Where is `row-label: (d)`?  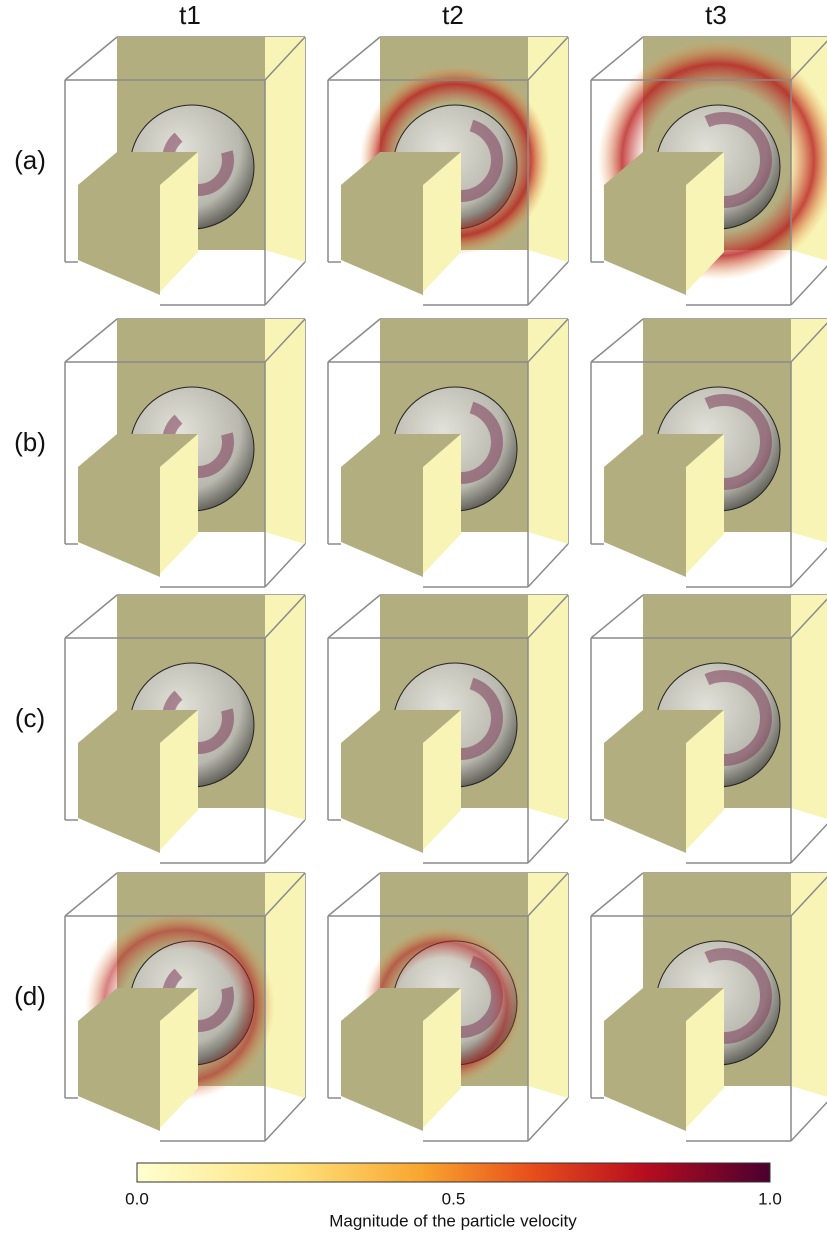 row-label: (d) is located at coordinates (30, 996).